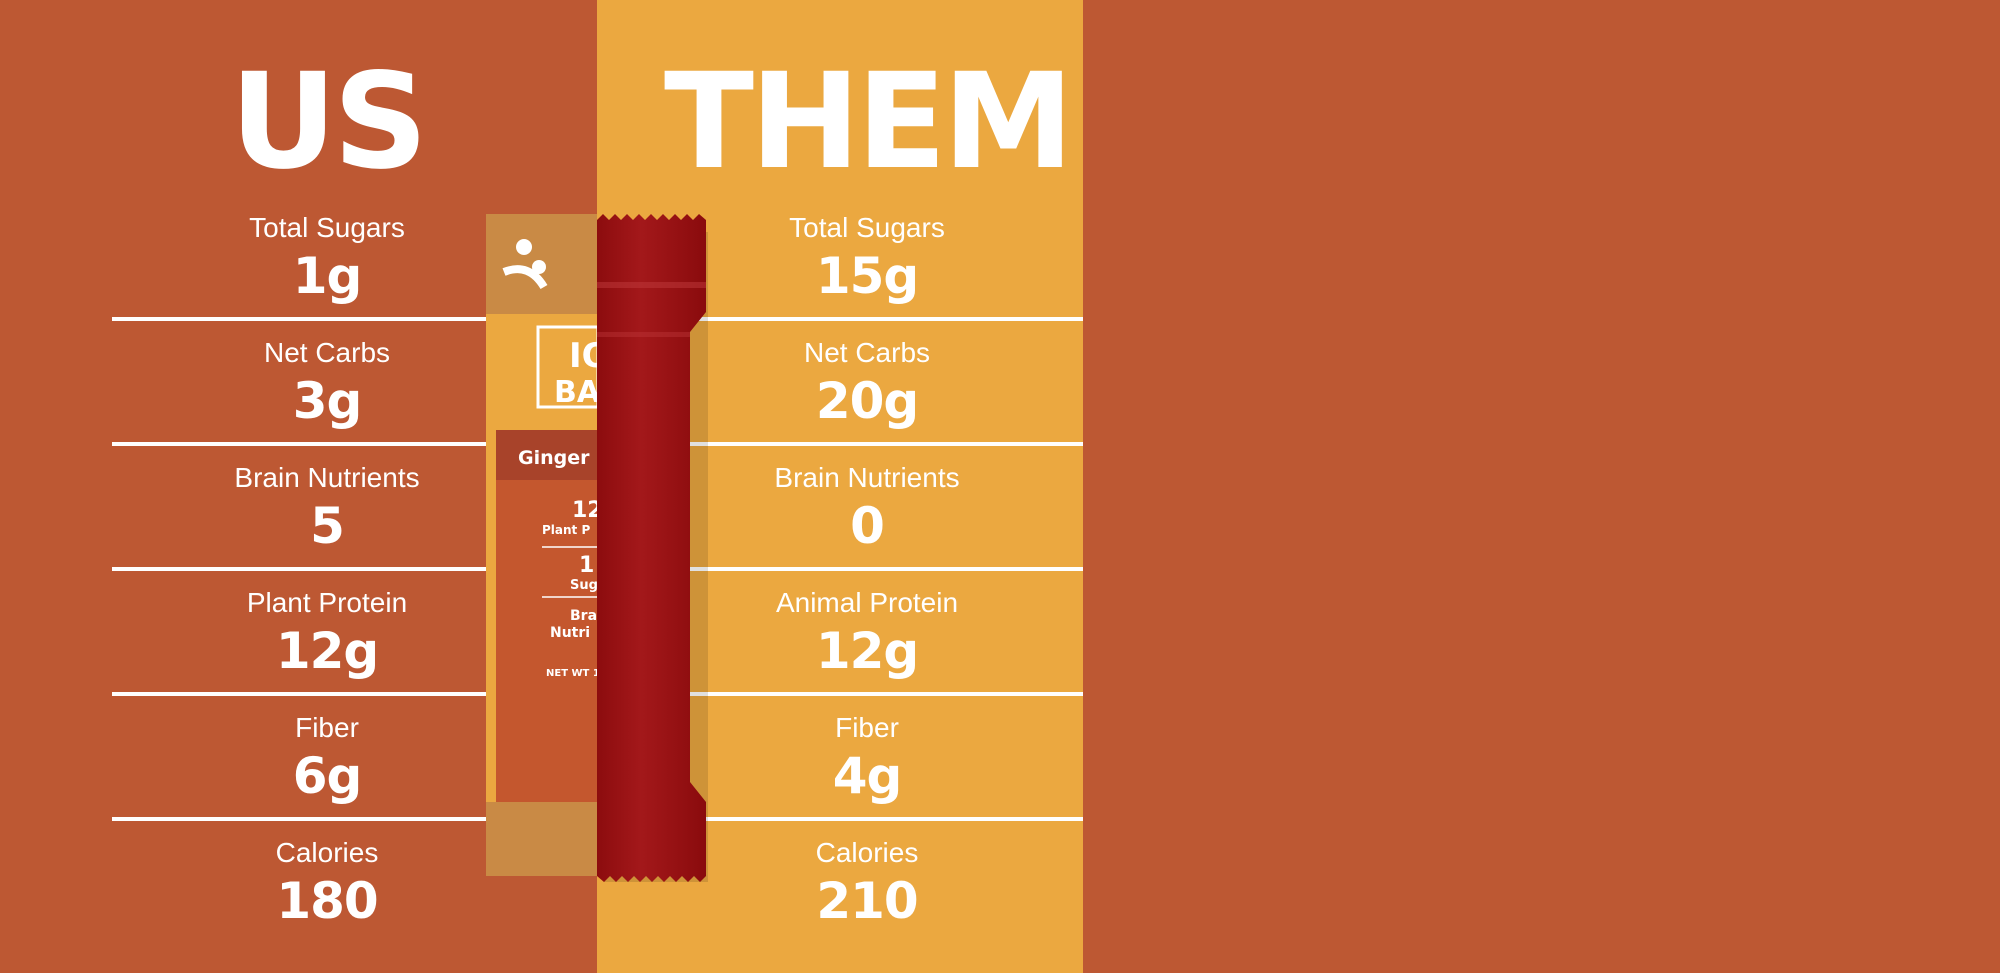 This screenshot has height=973, width=2000. Describe the element at coordinates (327, 526) in the screenshot. I see `row-value: 5` at that location.